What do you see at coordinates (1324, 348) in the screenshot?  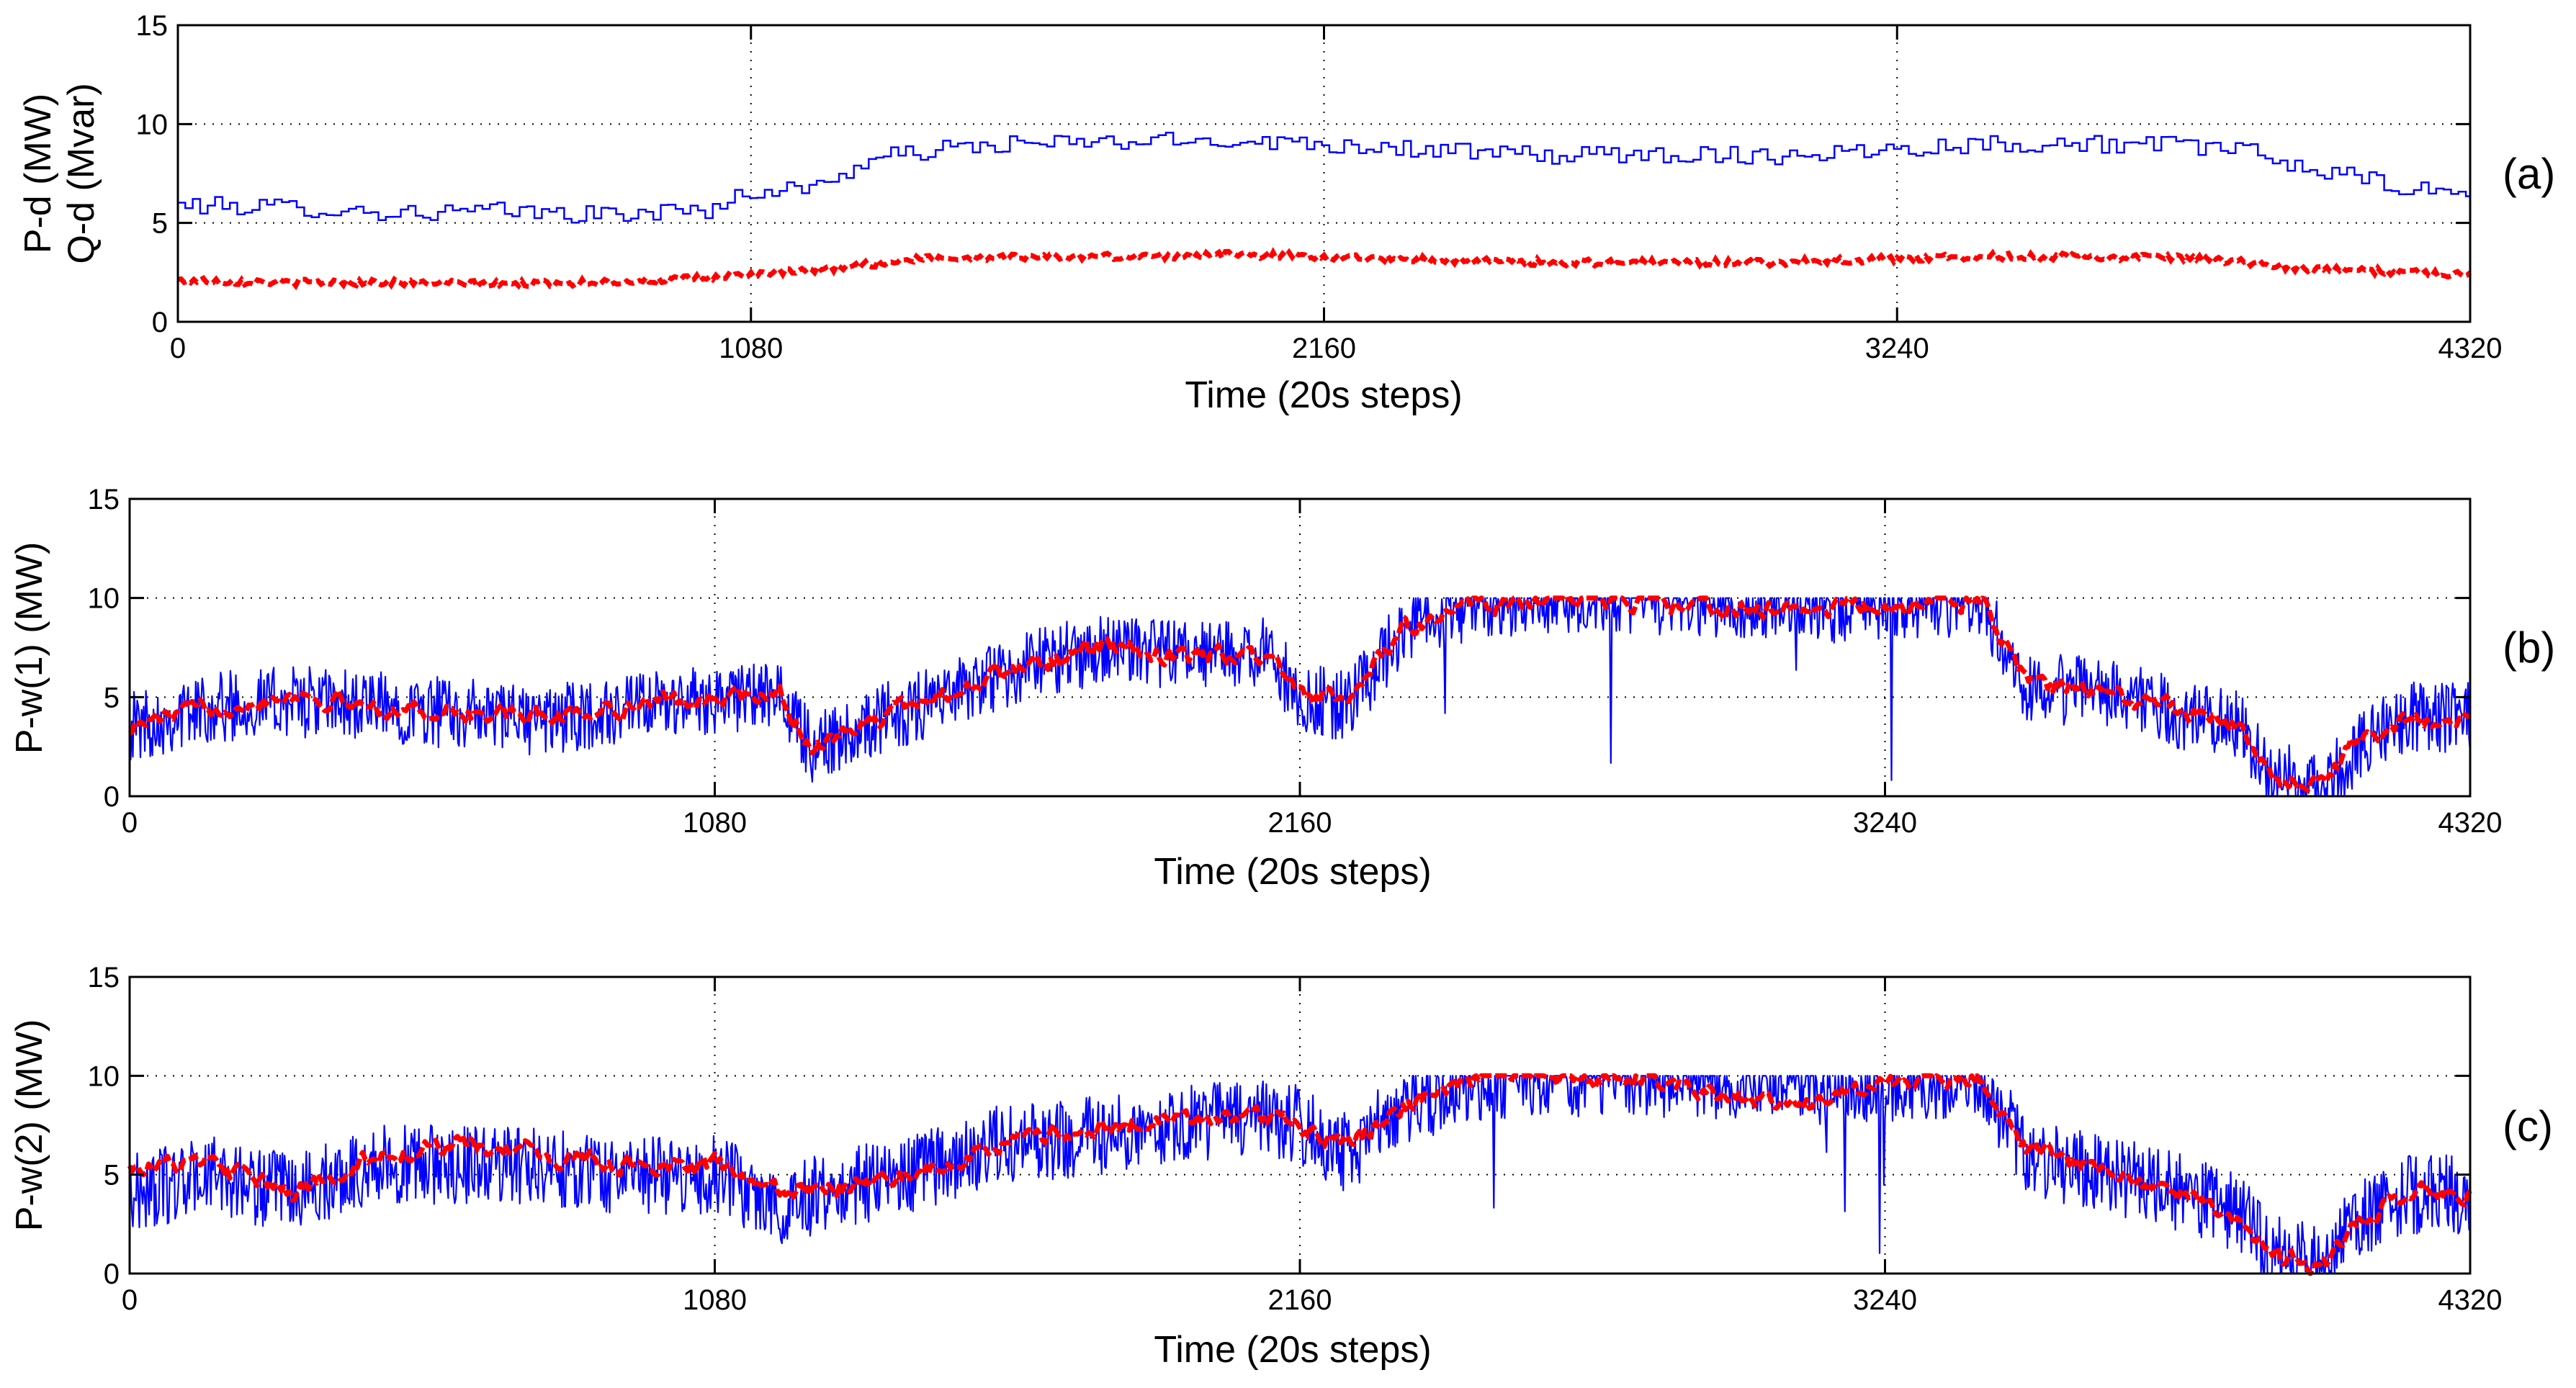 I see `panel-a-xtick-label: 2160` at bounding box center [1324, 348].